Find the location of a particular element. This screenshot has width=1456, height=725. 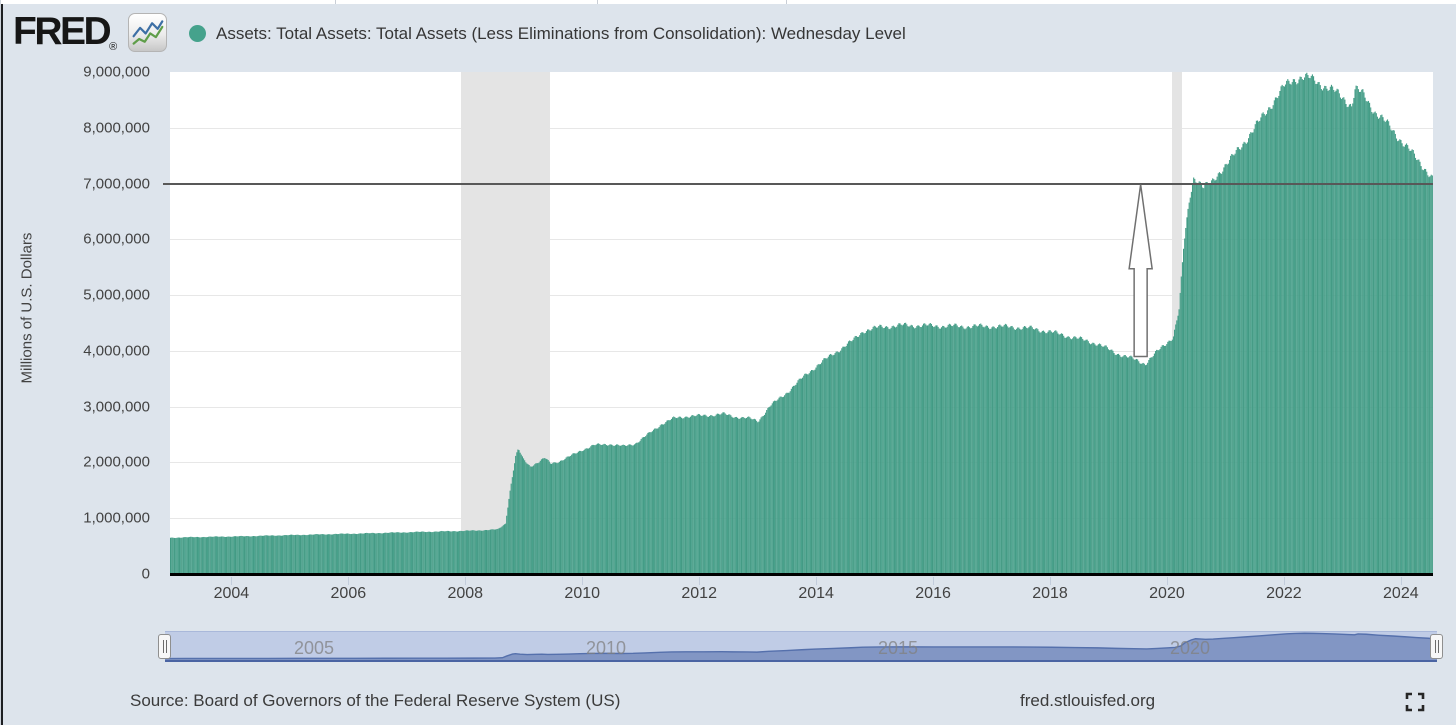

y-axis-tick-label: 3,000,000 is located at coordinates (116, 407).